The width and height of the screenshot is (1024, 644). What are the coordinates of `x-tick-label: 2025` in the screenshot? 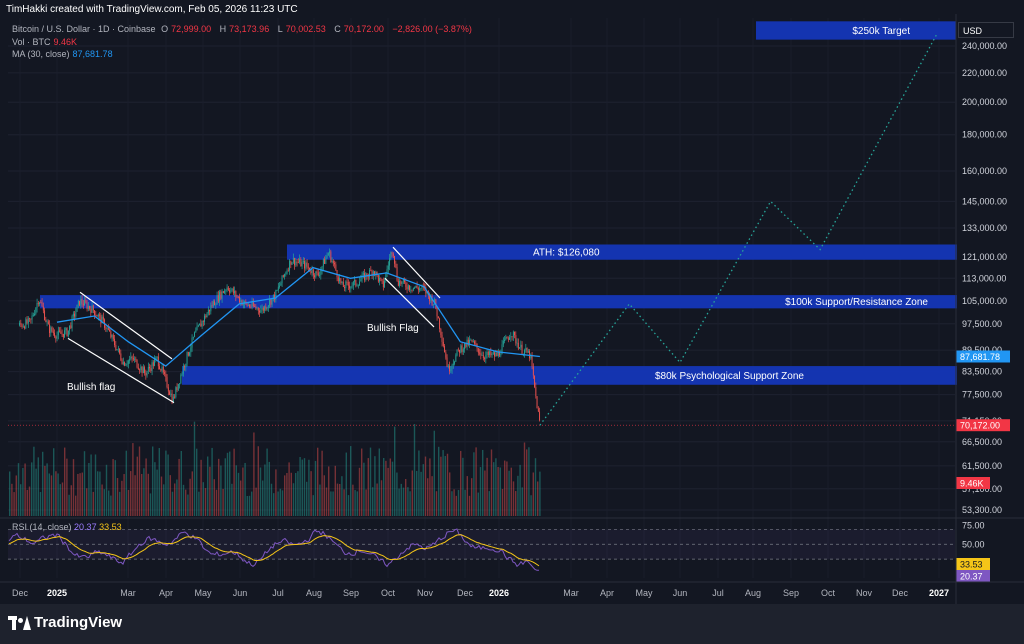 It's located at (57, 593).